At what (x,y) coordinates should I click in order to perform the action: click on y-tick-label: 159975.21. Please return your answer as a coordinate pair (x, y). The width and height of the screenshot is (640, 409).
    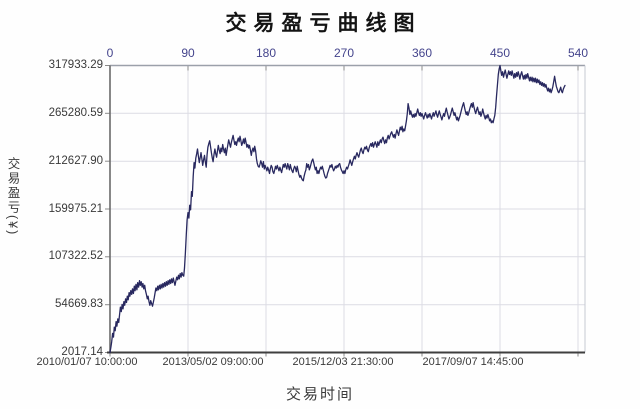
    Looking at the image, I should click on (75, 208).